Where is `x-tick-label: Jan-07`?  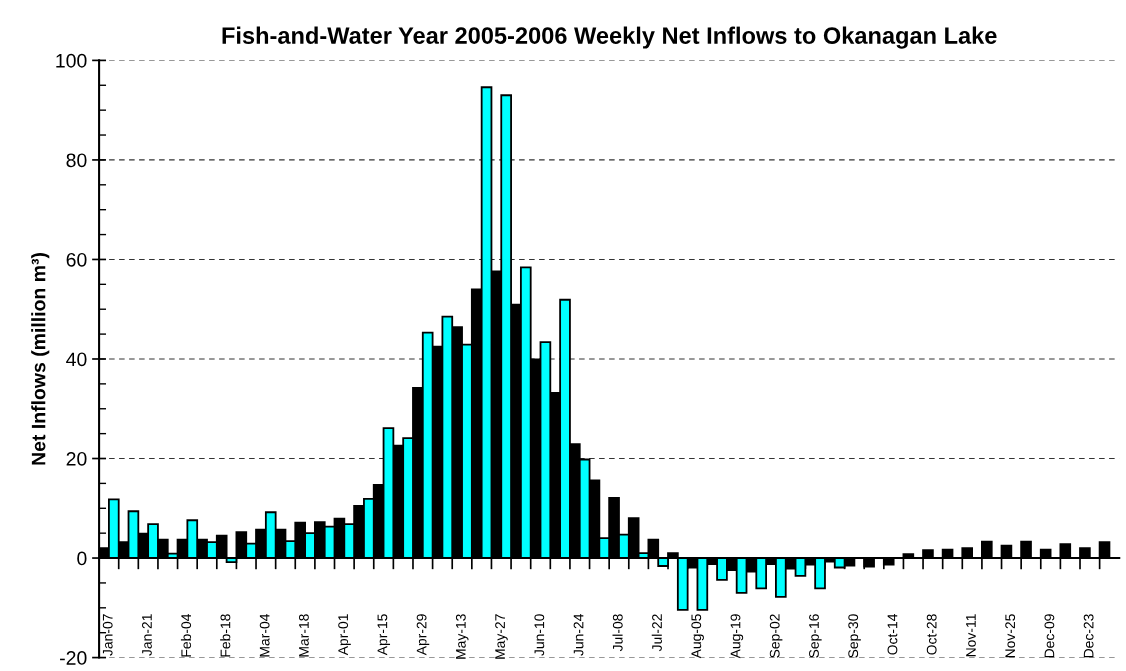 x-tick-label: Jan-07 is located at coordinates (107, 635).